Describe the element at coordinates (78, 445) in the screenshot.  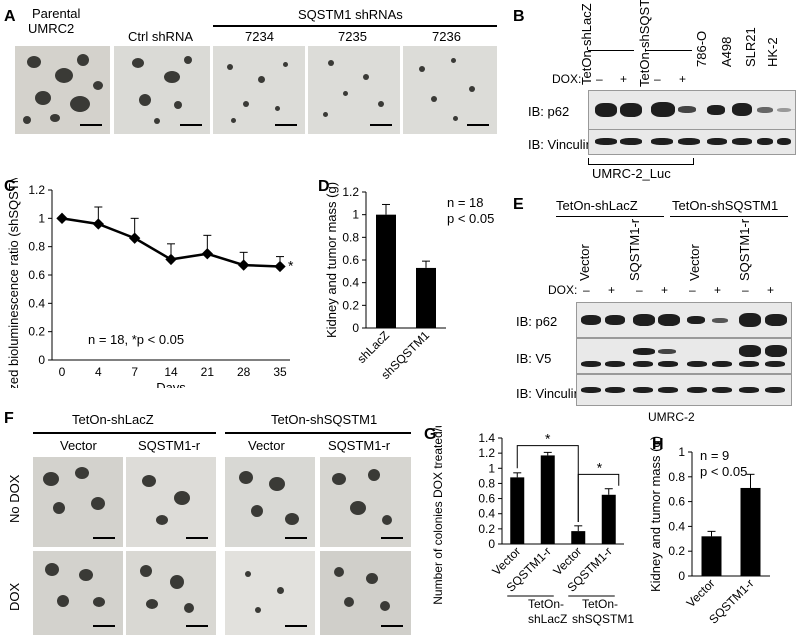
I see `f-col-vector-1: Vector` at that location.